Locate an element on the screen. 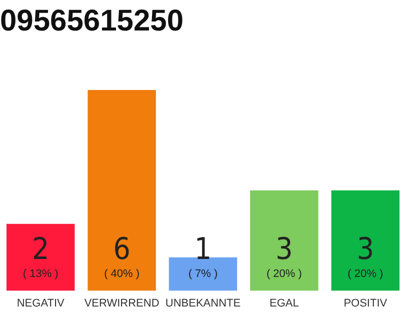  x-tick-label: NEGATIV is located at coordinates (40, 303).